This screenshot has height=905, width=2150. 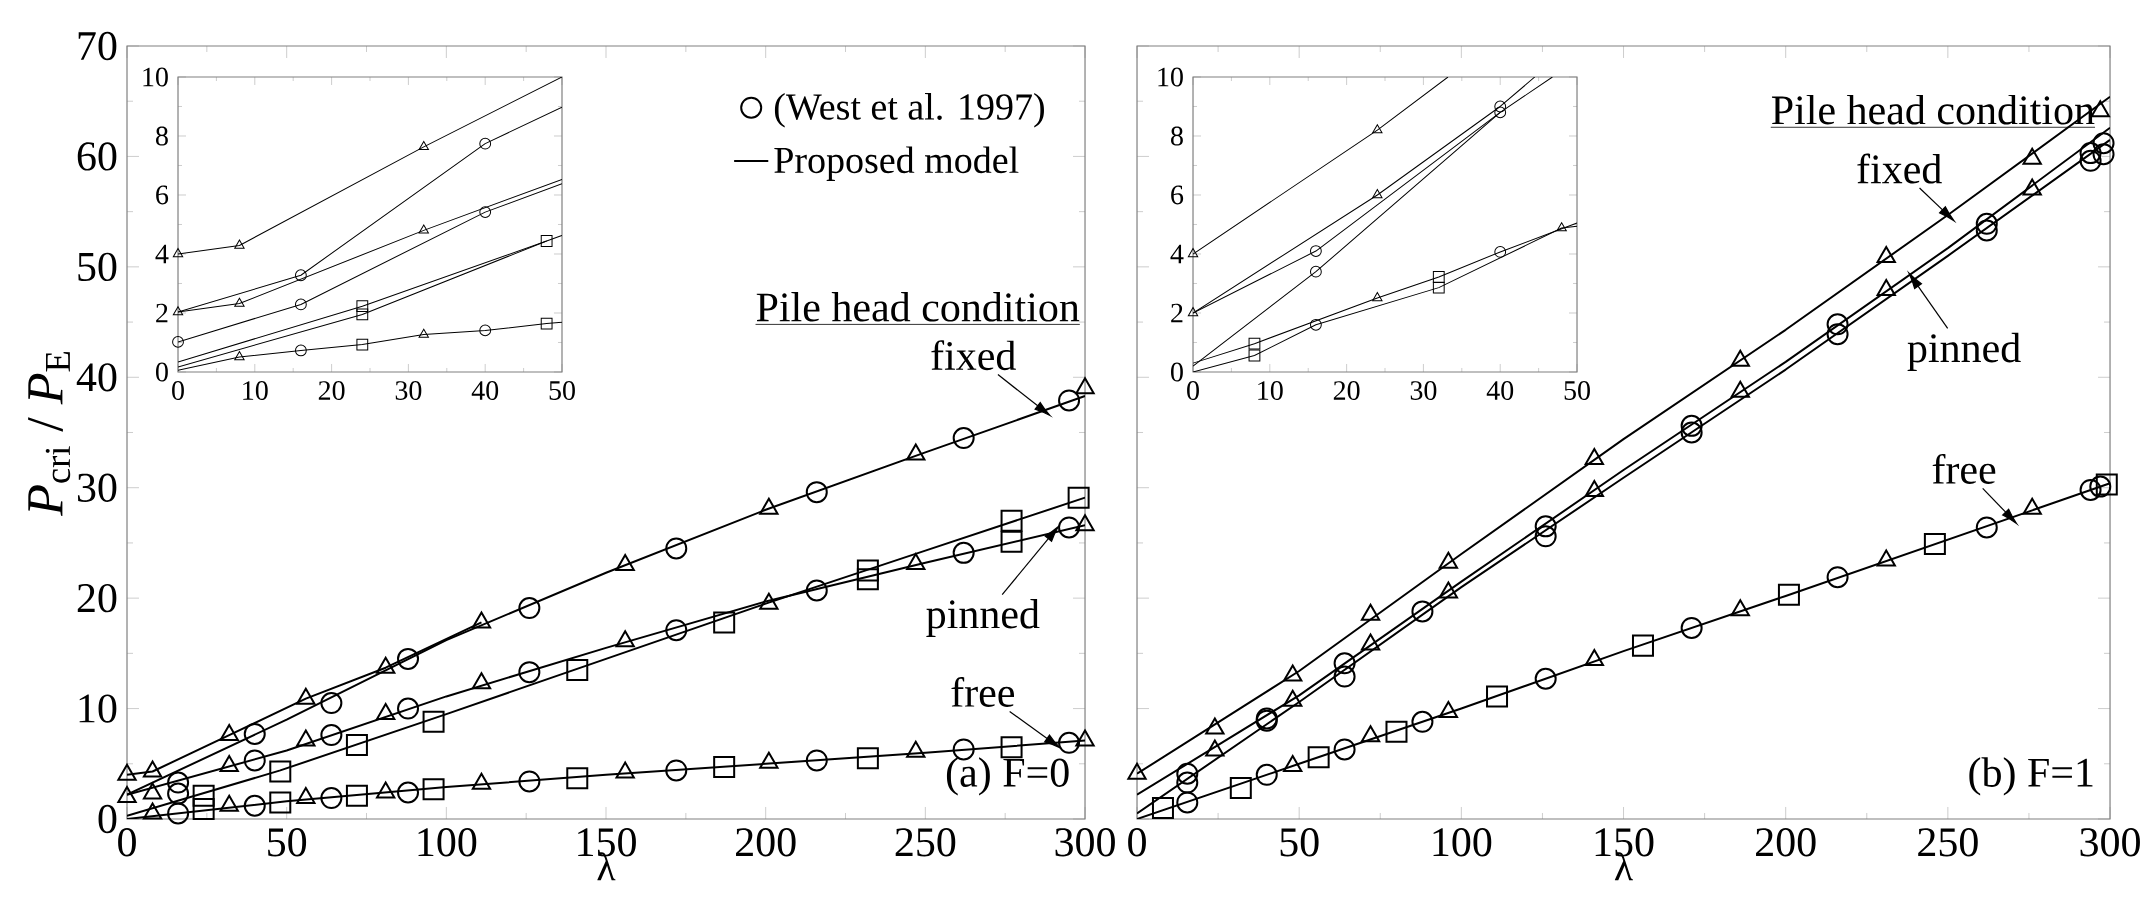 What do you see at coordinates (97, 267) in the screenshot?
I see `y-tick-label: 50` at bounding box center [97, 267].